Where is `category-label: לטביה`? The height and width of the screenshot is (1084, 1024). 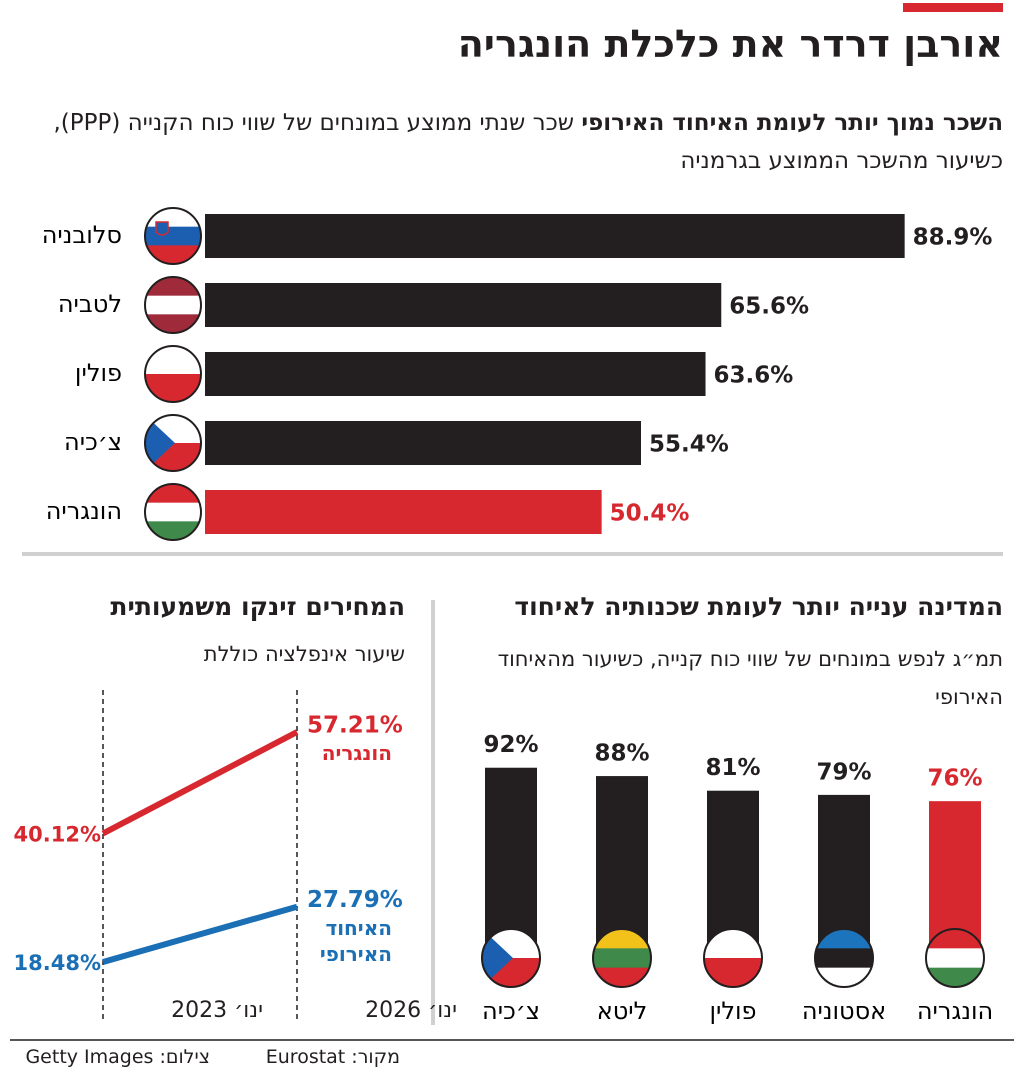 category-label: לטביה is located at coordinates (90, 304).